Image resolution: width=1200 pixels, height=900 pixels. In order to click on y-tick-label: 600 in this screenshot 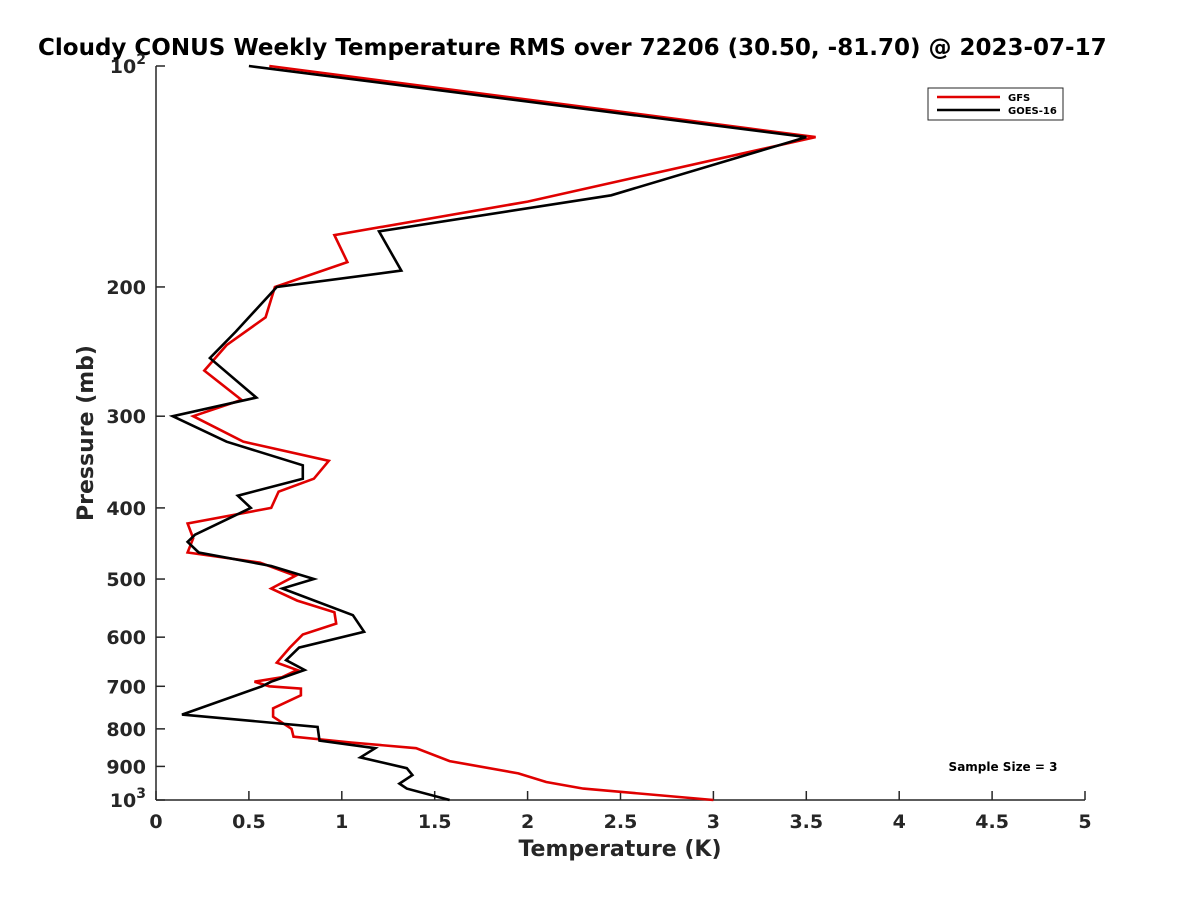, I will do `click(126, 638)`.